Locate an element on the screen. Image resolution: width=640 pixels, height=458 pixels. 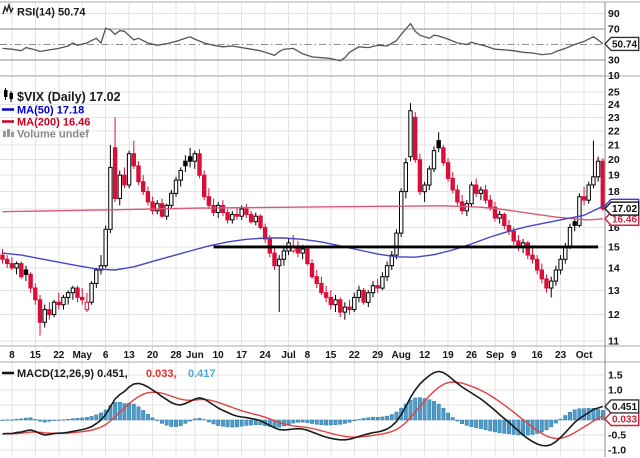
month-label: Jul is located at coordinates (288, 355).